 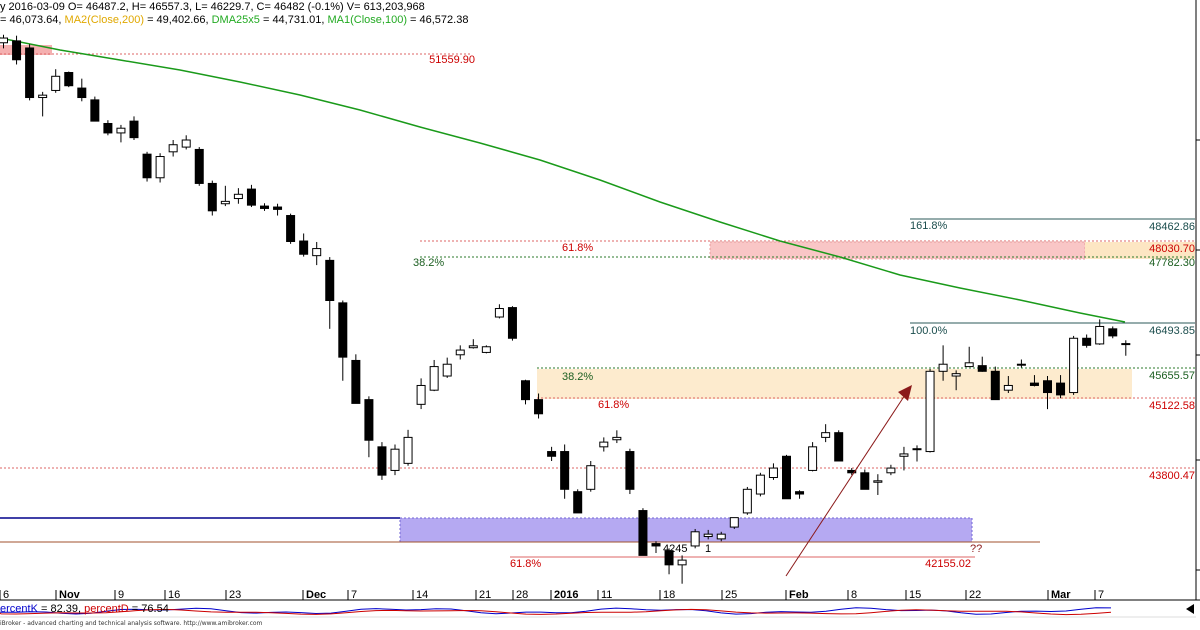 What do you see at coordinates (1172, 263) in the screenshot?
I see `price-label: 47782.30` at bounding box center [1172, 263].